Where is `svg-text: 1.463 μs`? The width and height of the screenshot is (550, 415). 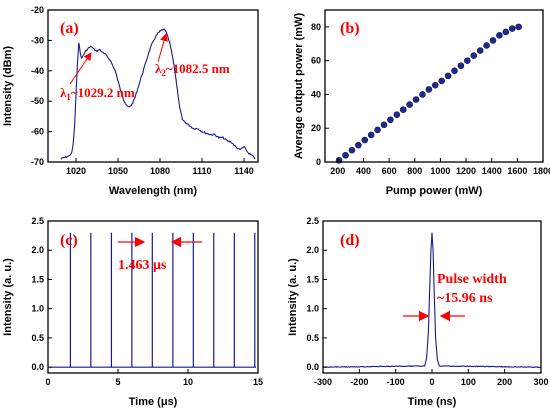 svg-text: 1.463 μs is located at coordinates (142, 265).